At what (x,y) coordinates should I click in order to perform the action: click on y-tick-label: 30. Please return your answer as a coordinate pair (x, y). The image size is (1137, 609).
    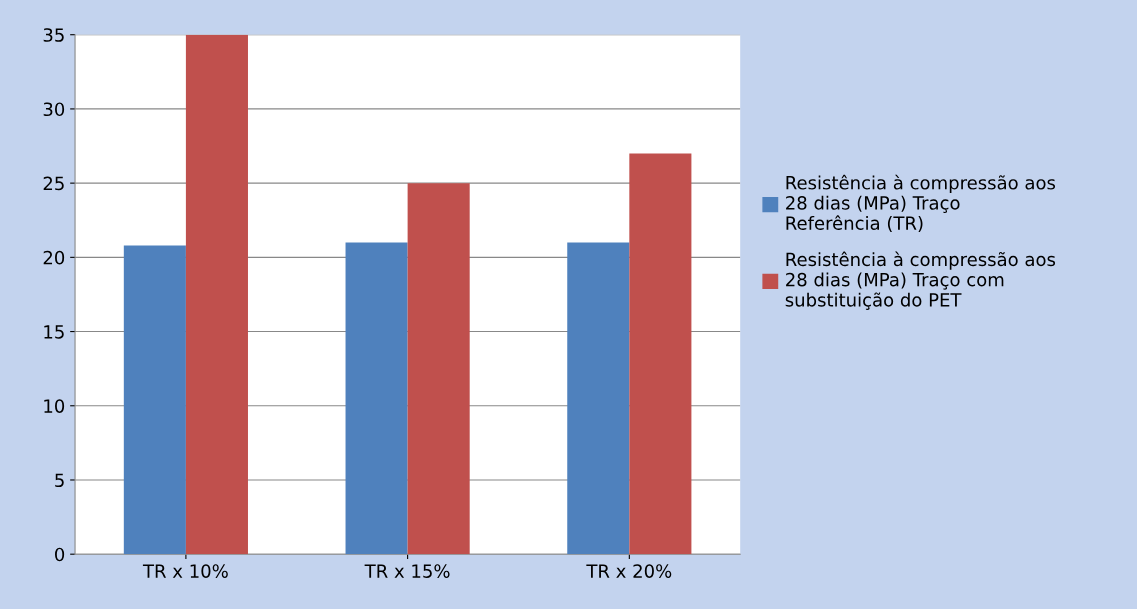
    Looking at the image, I should click on (54, 109).